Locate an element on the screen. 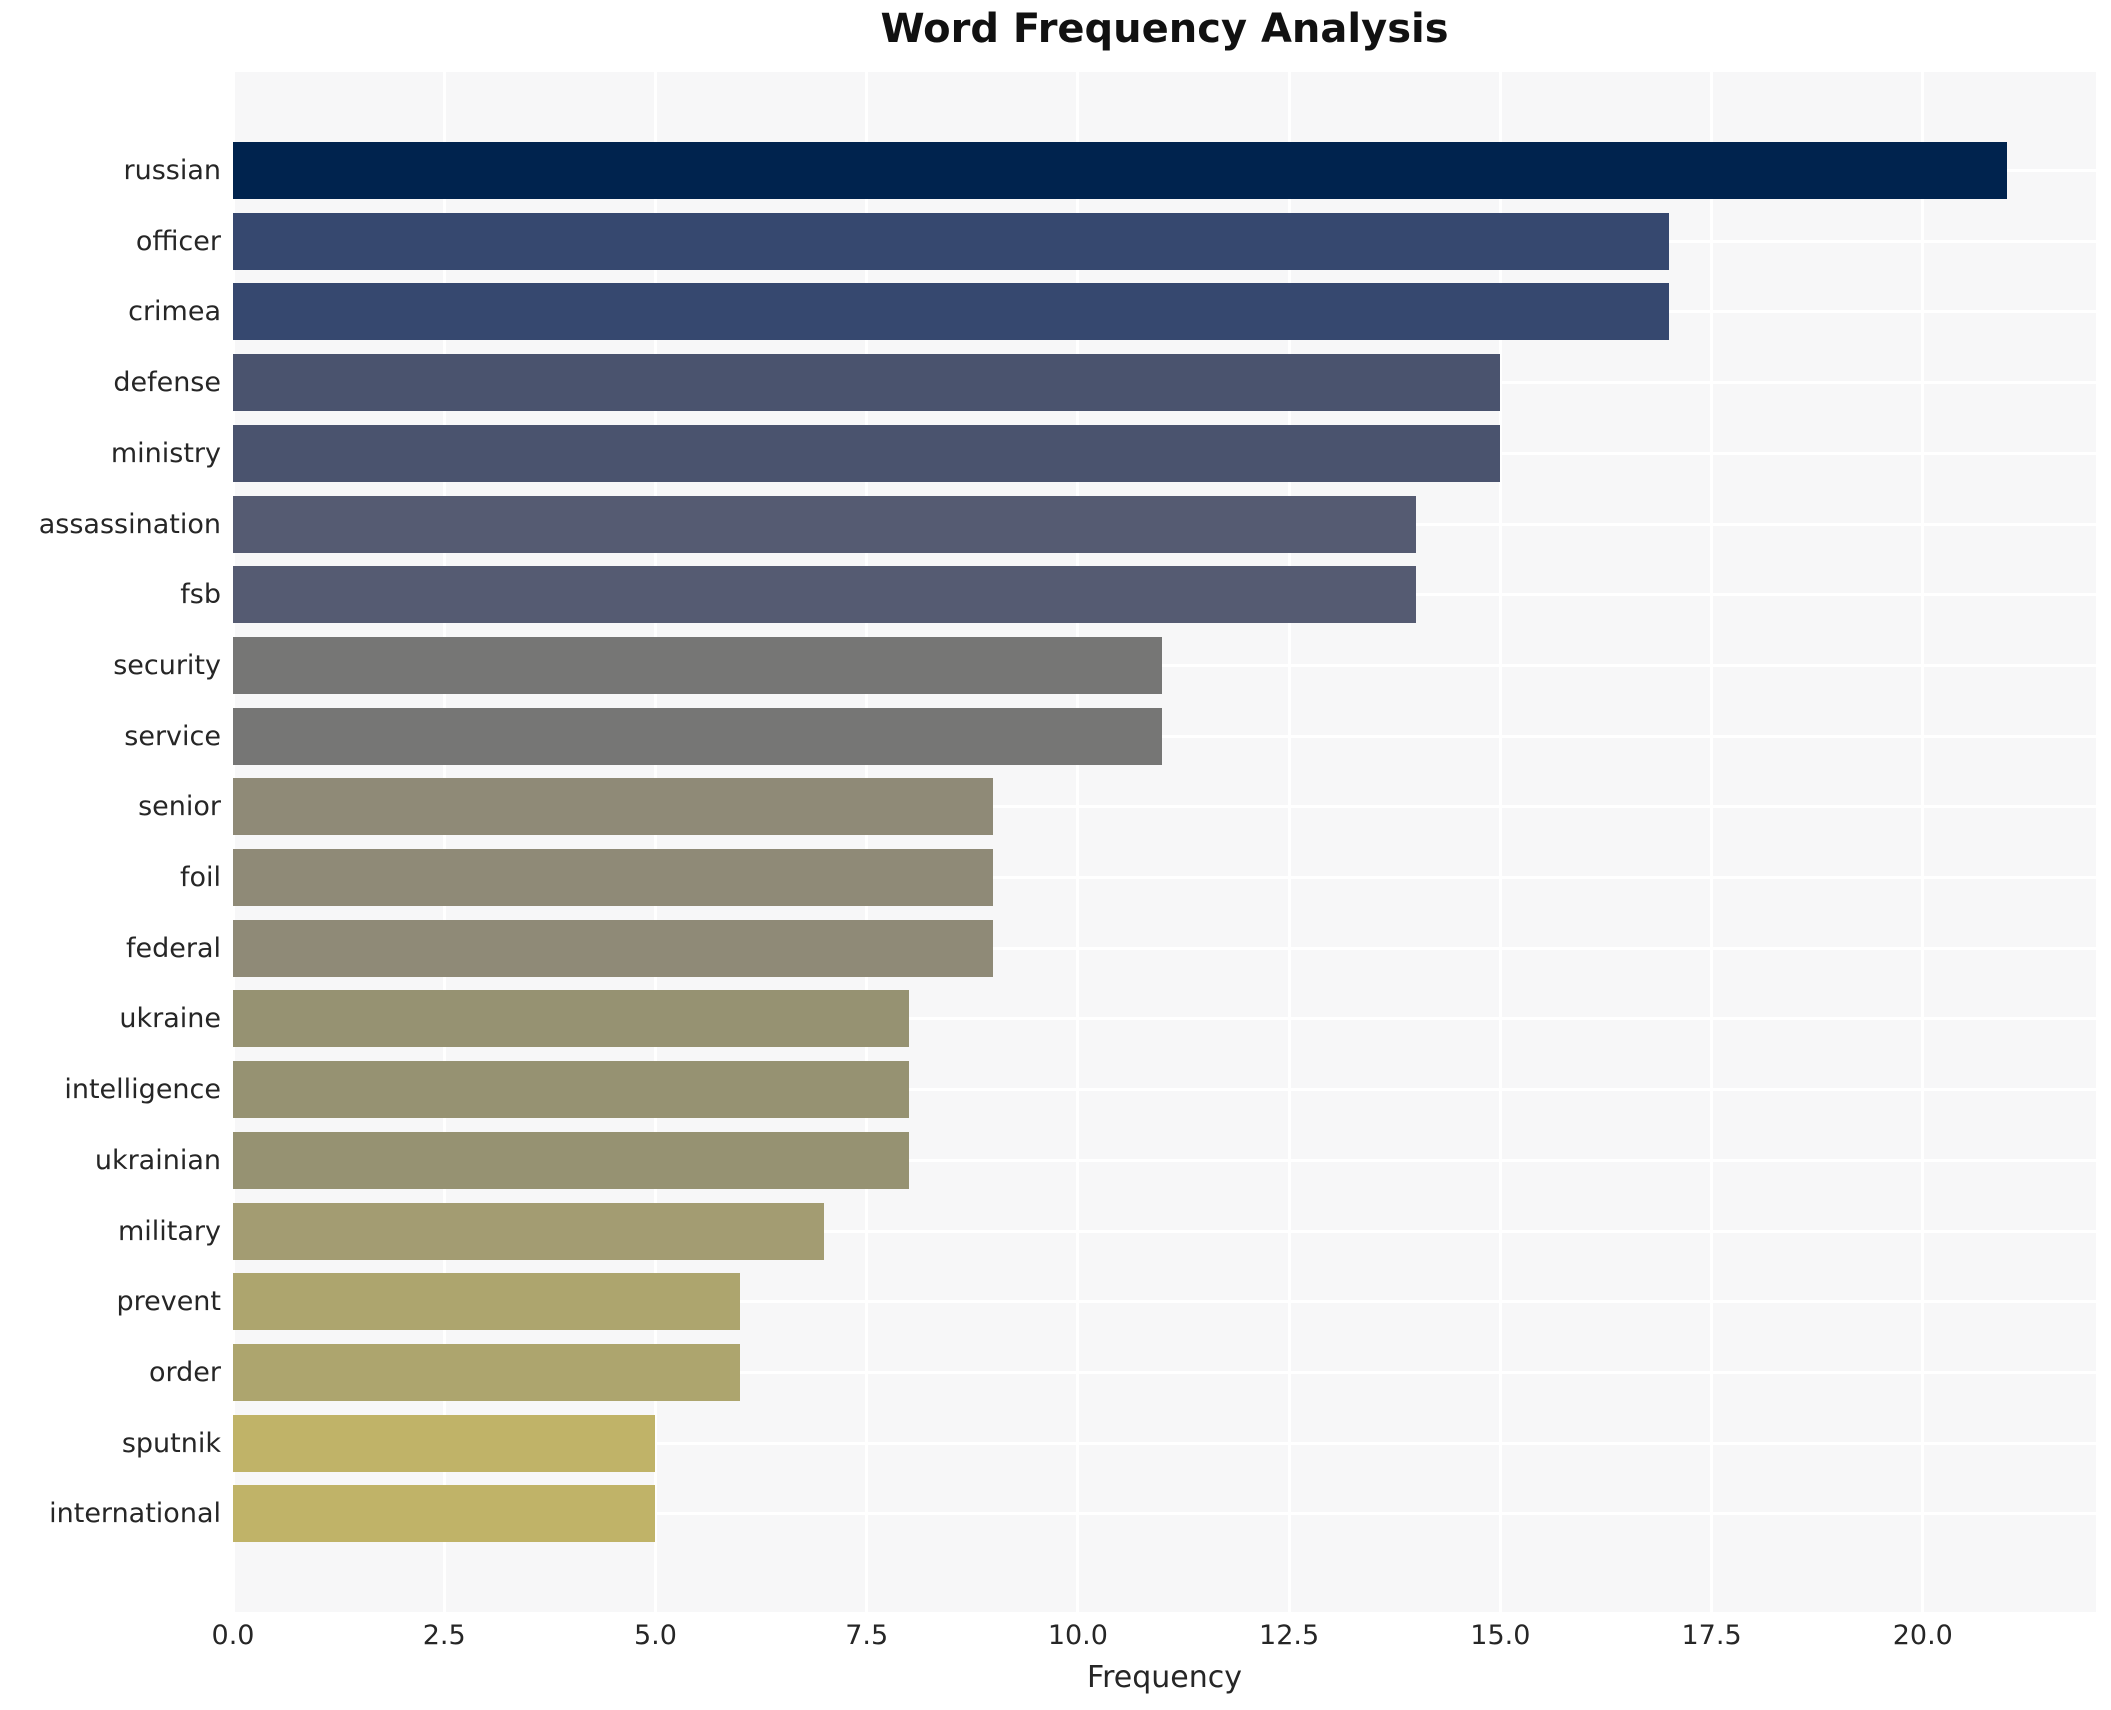 This screenshot has width=2111, height=1710. bar-crimea is located at coordinates (951, 312).